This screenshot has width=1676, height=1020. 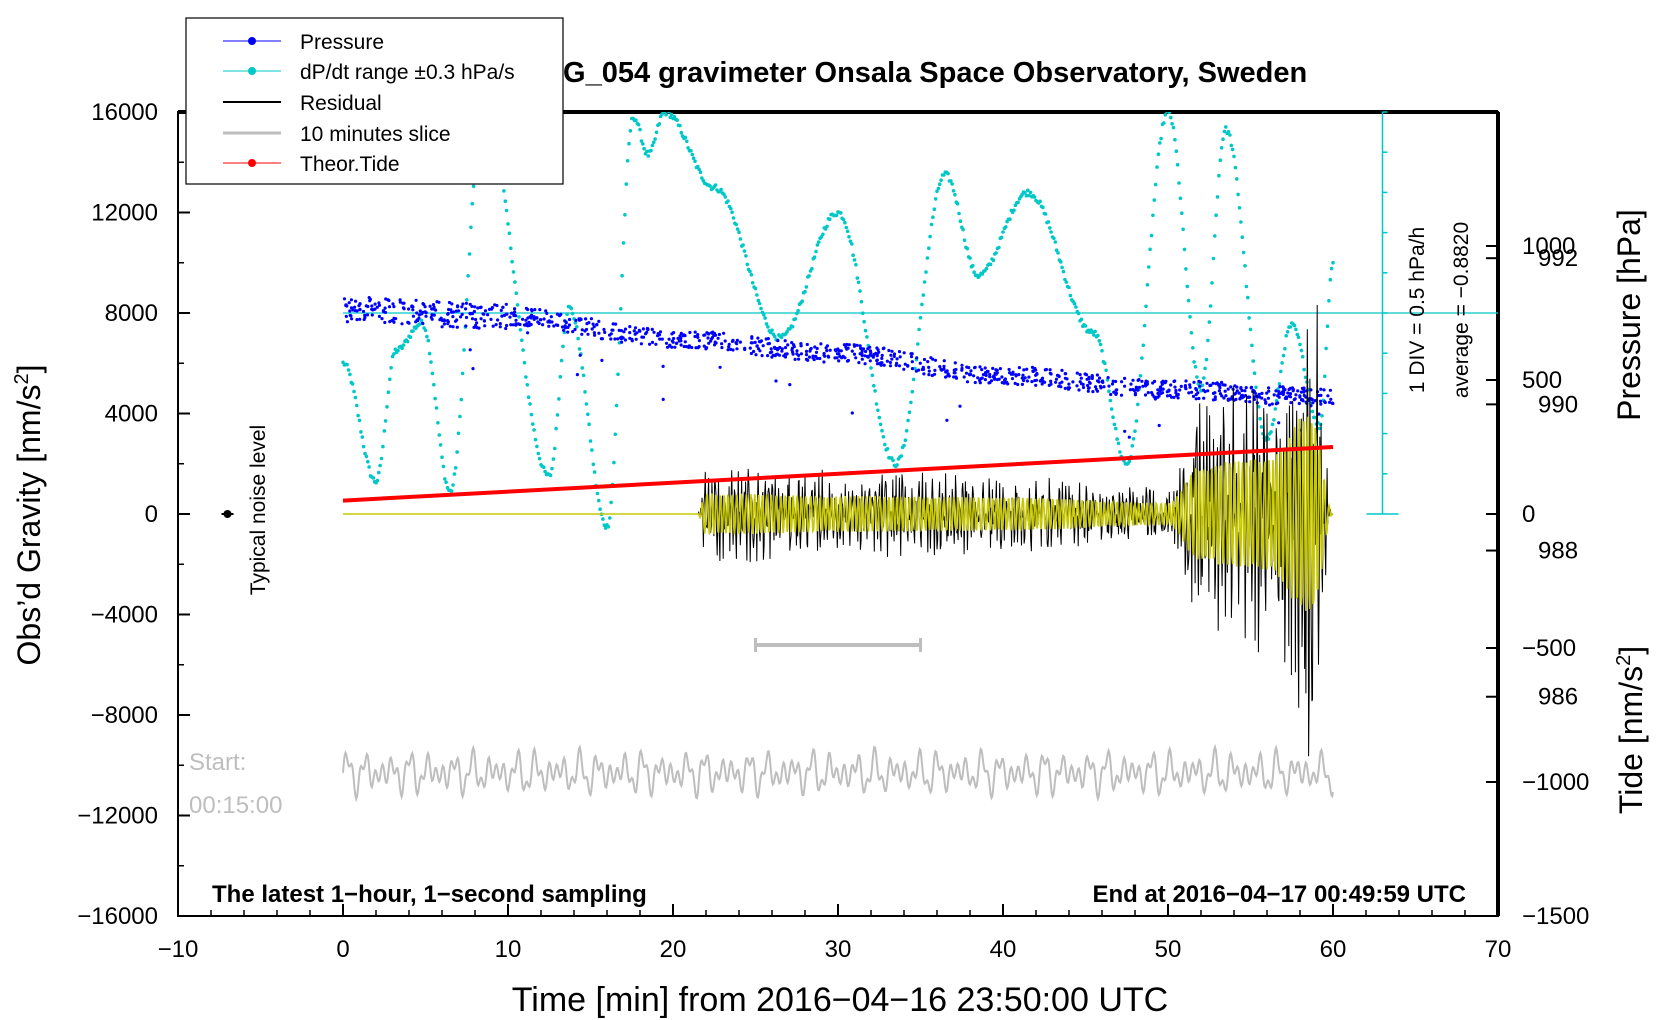 What do you see at coordinates (341, 103) in the screenshot?
I see `legend-residual-label: Residual` at bounding box center [341, 103].